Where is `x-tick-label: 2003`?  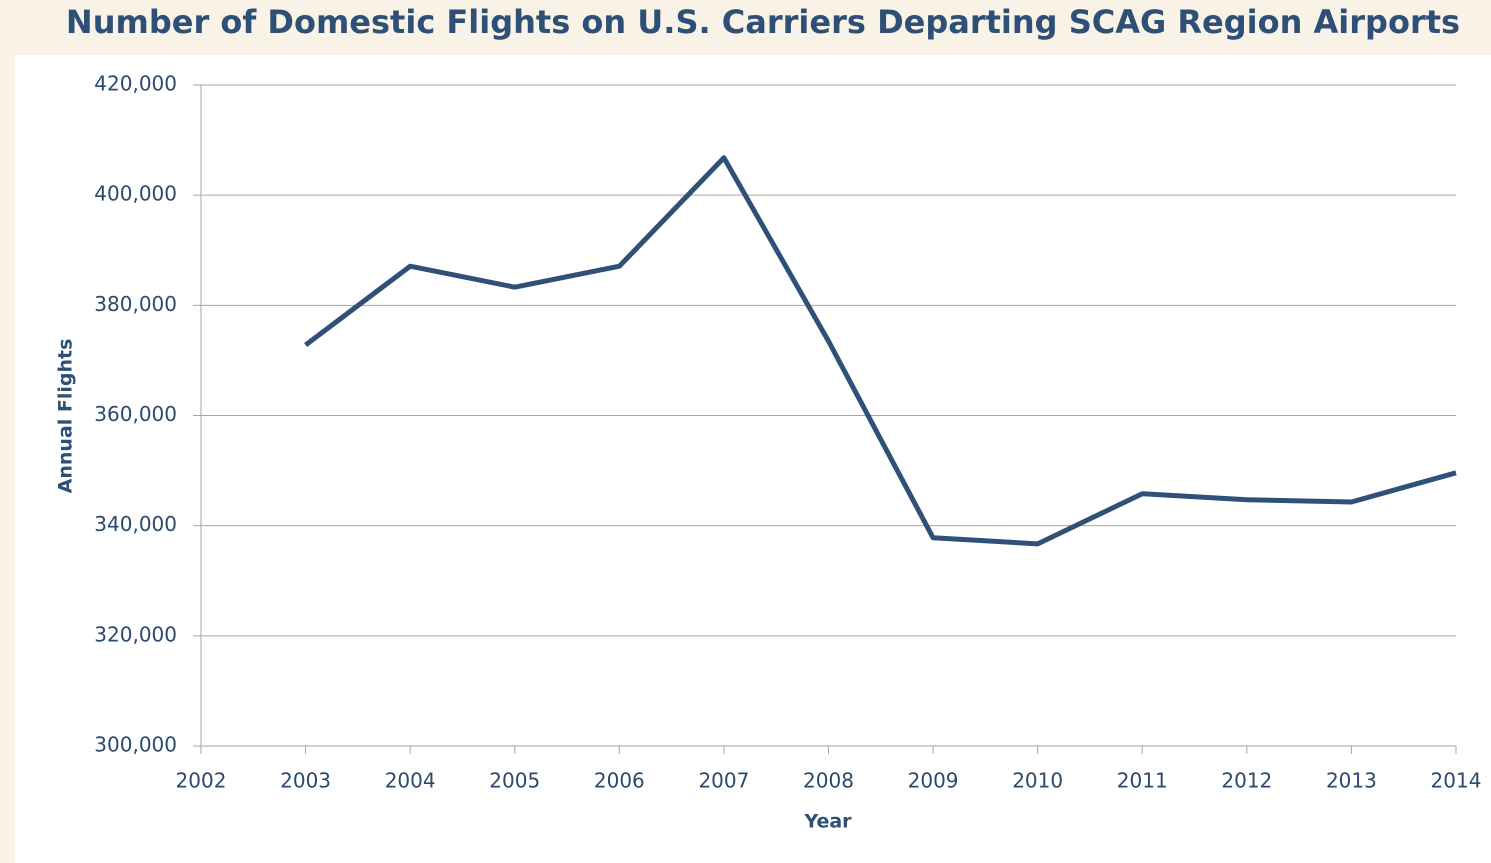
x-tick-label: 2003 is located at coordinates (305, 781).